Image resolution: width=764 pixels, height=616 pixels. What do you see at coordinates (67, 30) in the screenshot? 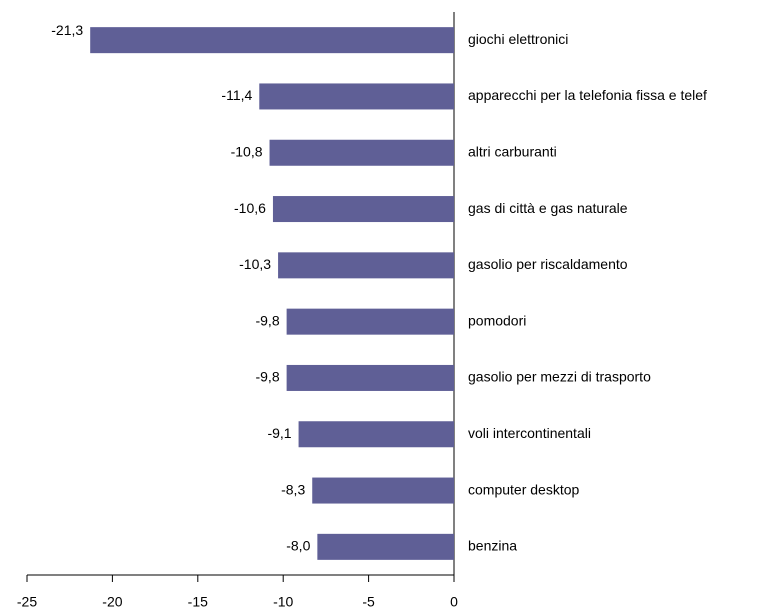
I see `value-label: -21,3` at bounding box center [67, 30].